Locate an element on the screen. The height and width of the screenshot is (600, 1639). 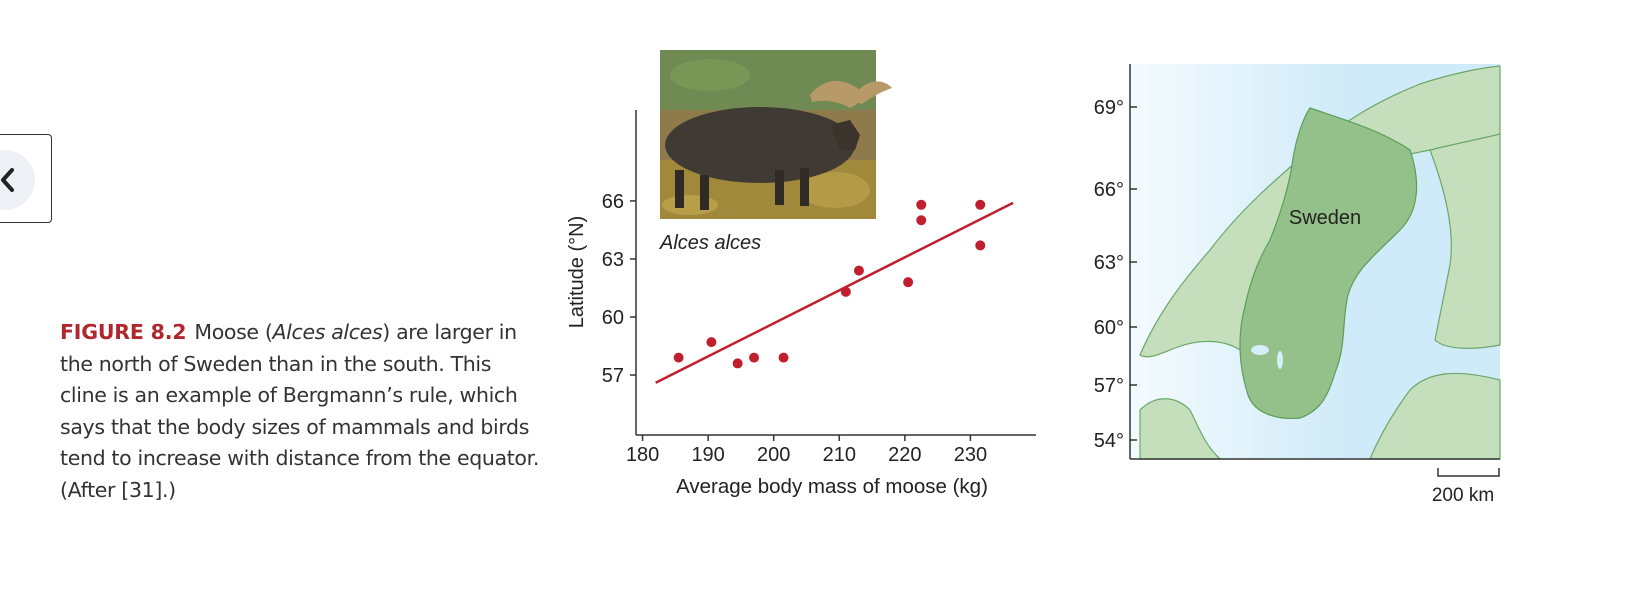
x-tick-label: 230 is located at coordinates (970, 455).